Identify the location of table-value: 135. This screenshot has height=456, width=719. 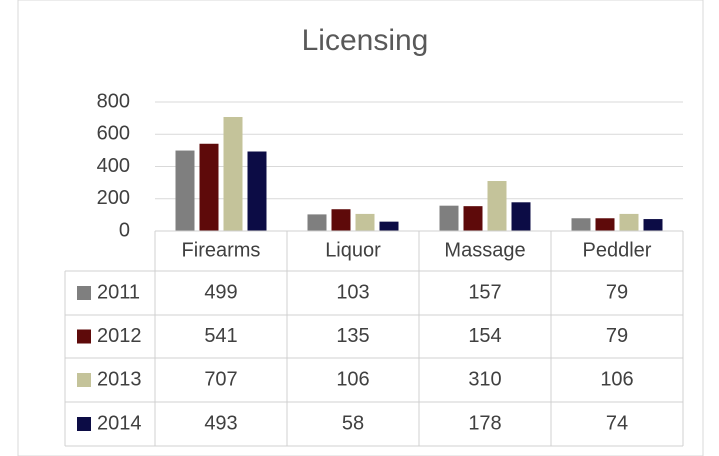
(352, 336).